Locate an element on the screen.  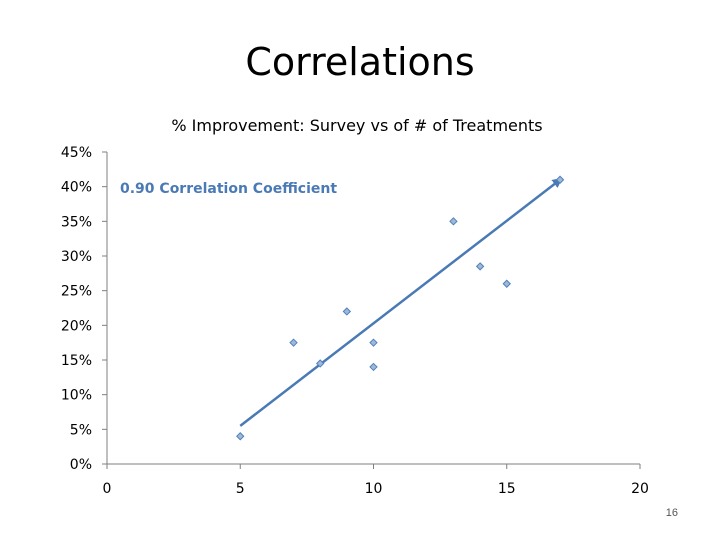
y-tick-label: 5% is located at coordinates (81, 430).